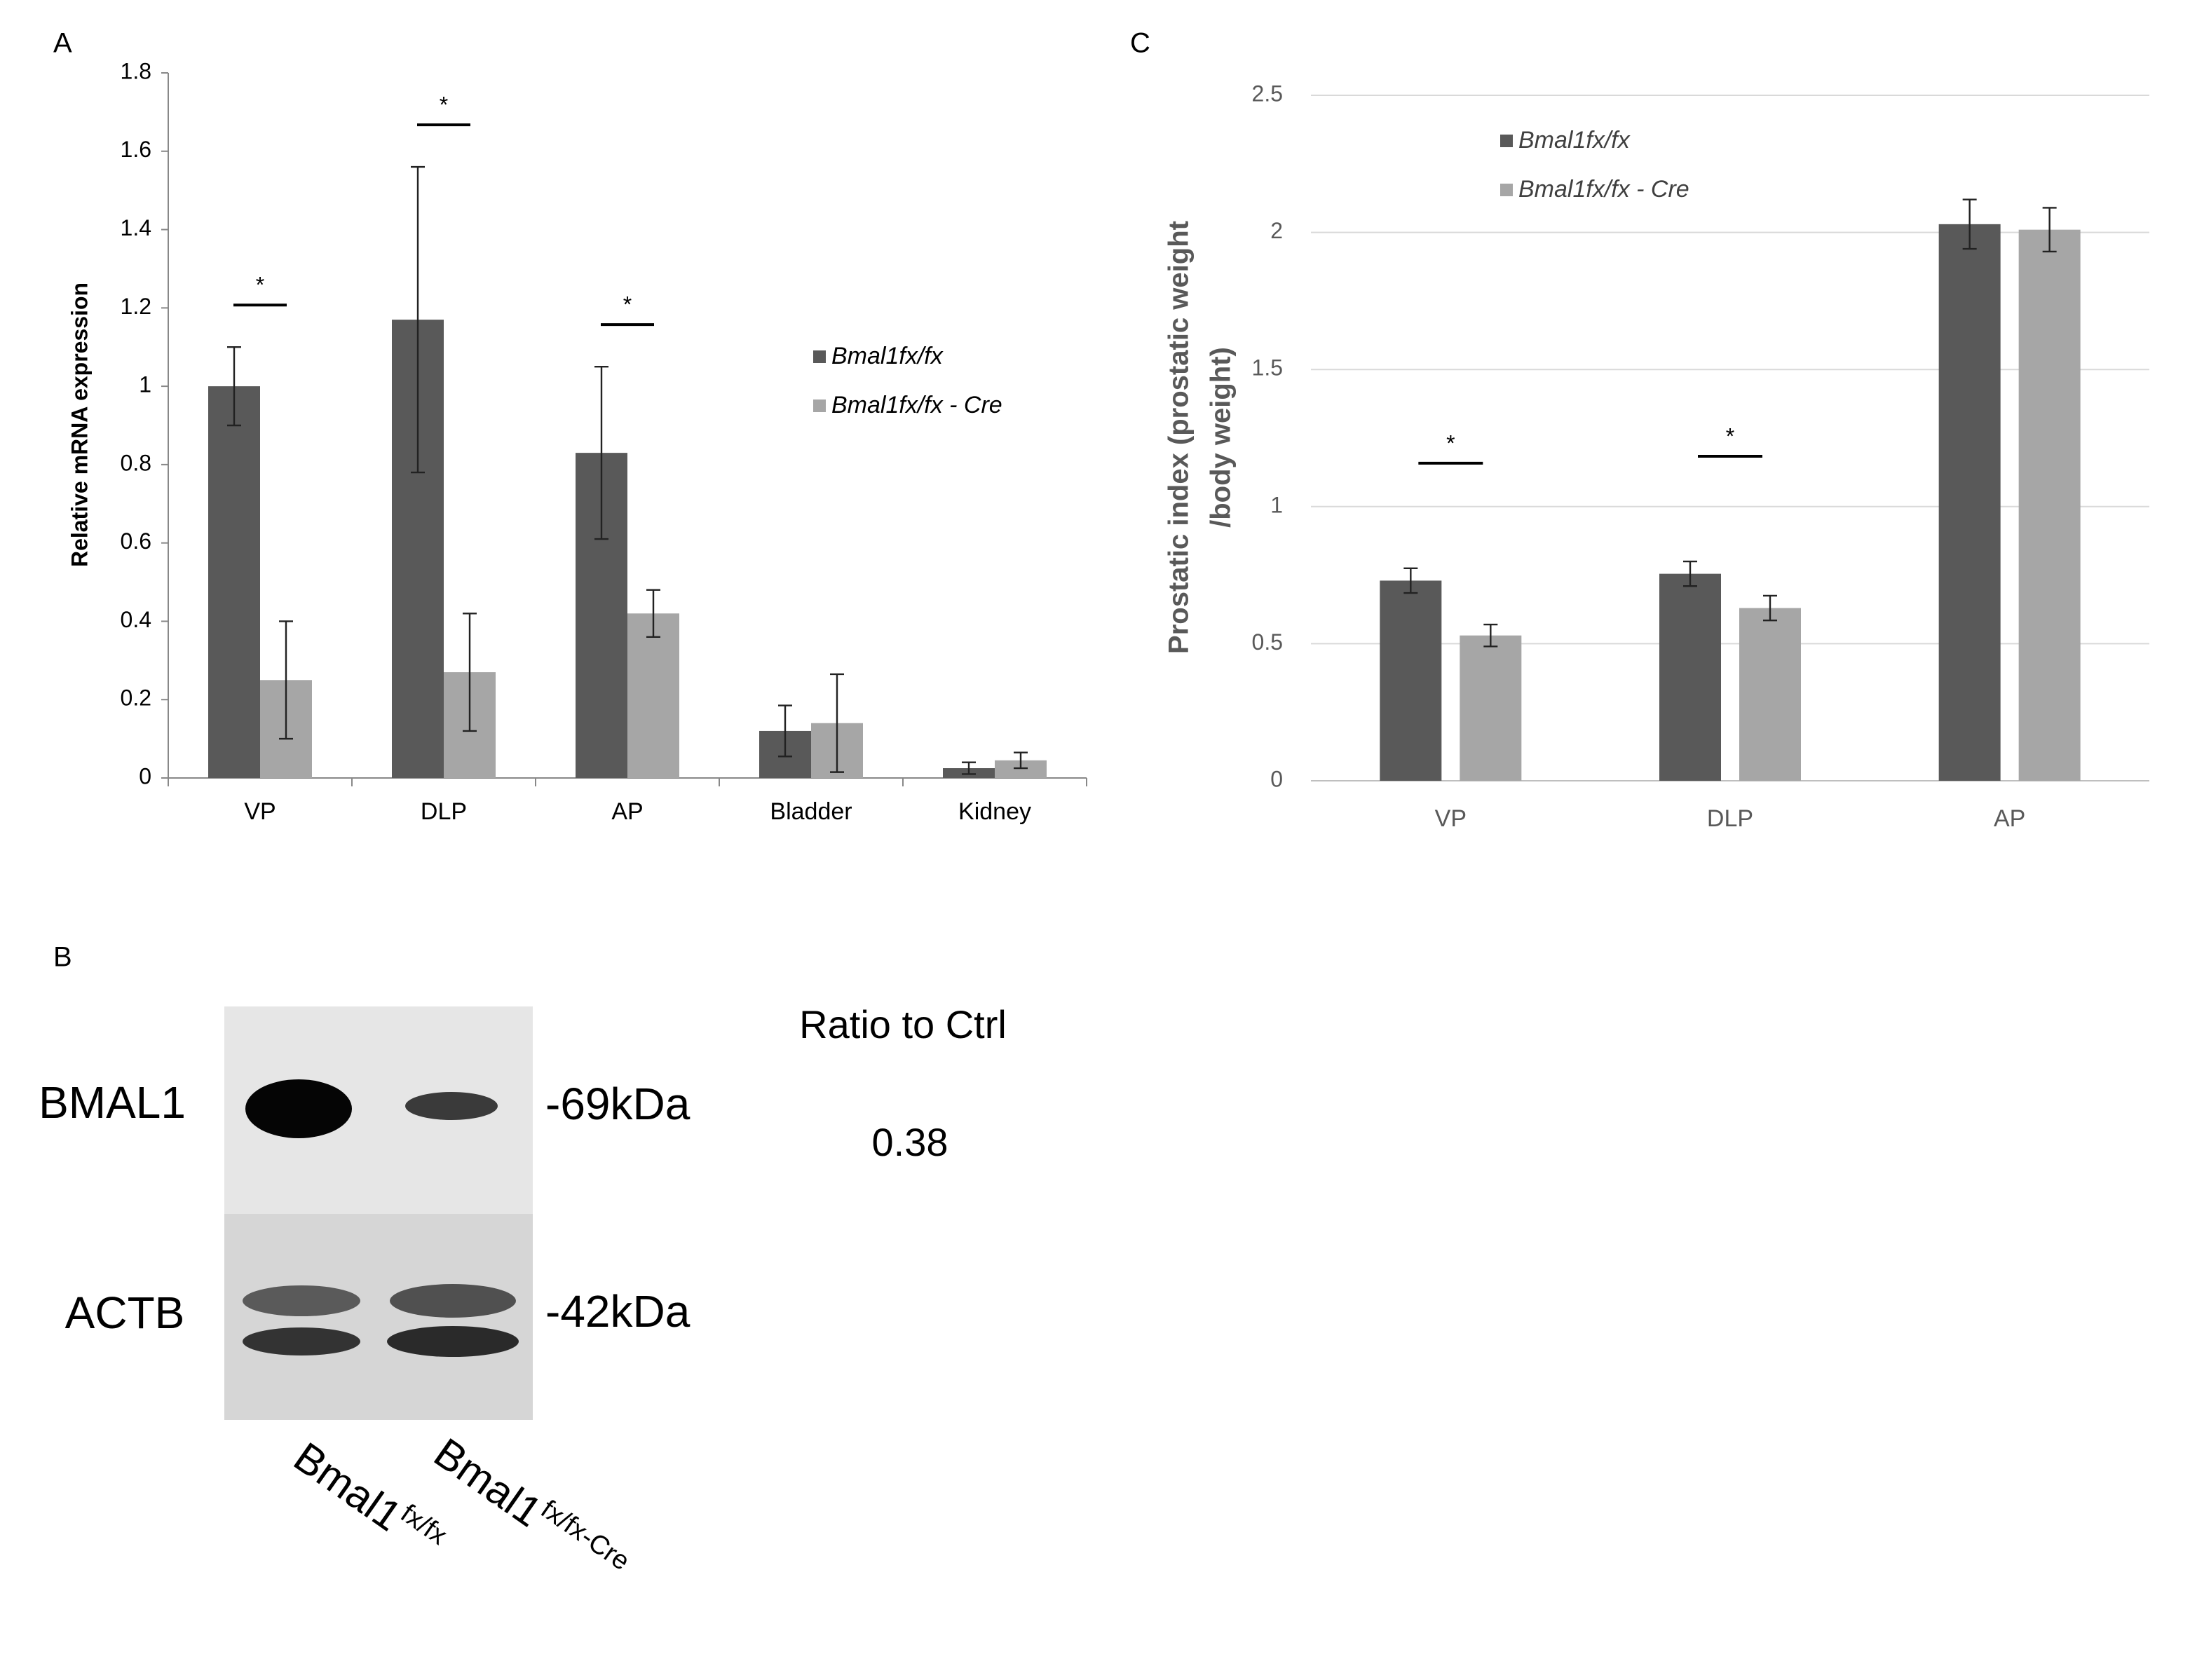 The image size is (2190, 1680). I want to click on y-tick-label: 1.6, so click(136, 149).